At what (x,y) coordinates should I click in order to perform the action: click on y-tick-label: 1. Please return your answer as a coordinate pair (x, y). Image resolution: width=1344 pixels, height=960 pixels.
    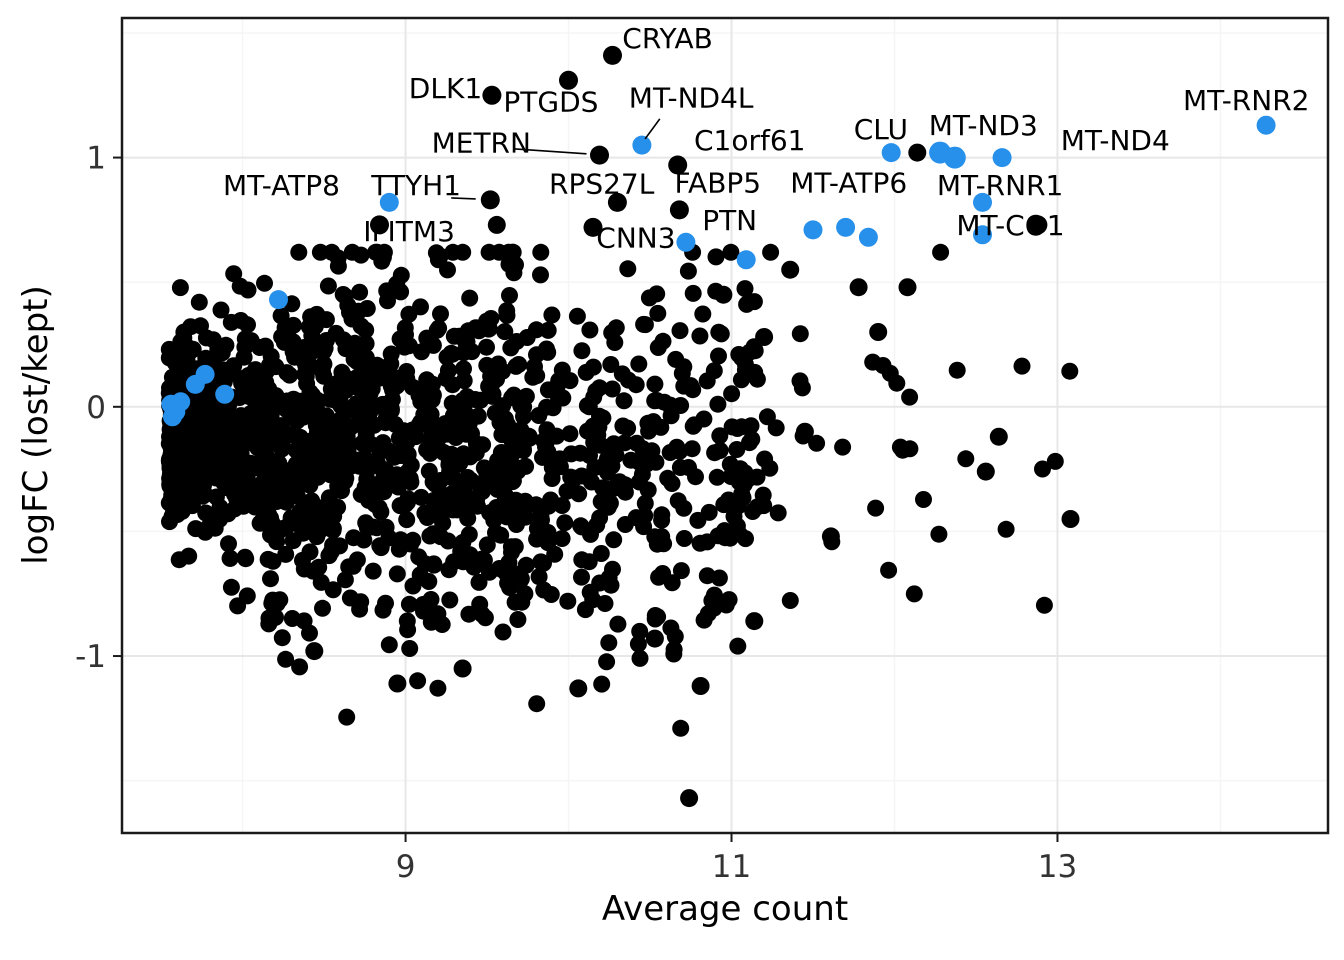
    Looking at the image, I should click on (96, 159).